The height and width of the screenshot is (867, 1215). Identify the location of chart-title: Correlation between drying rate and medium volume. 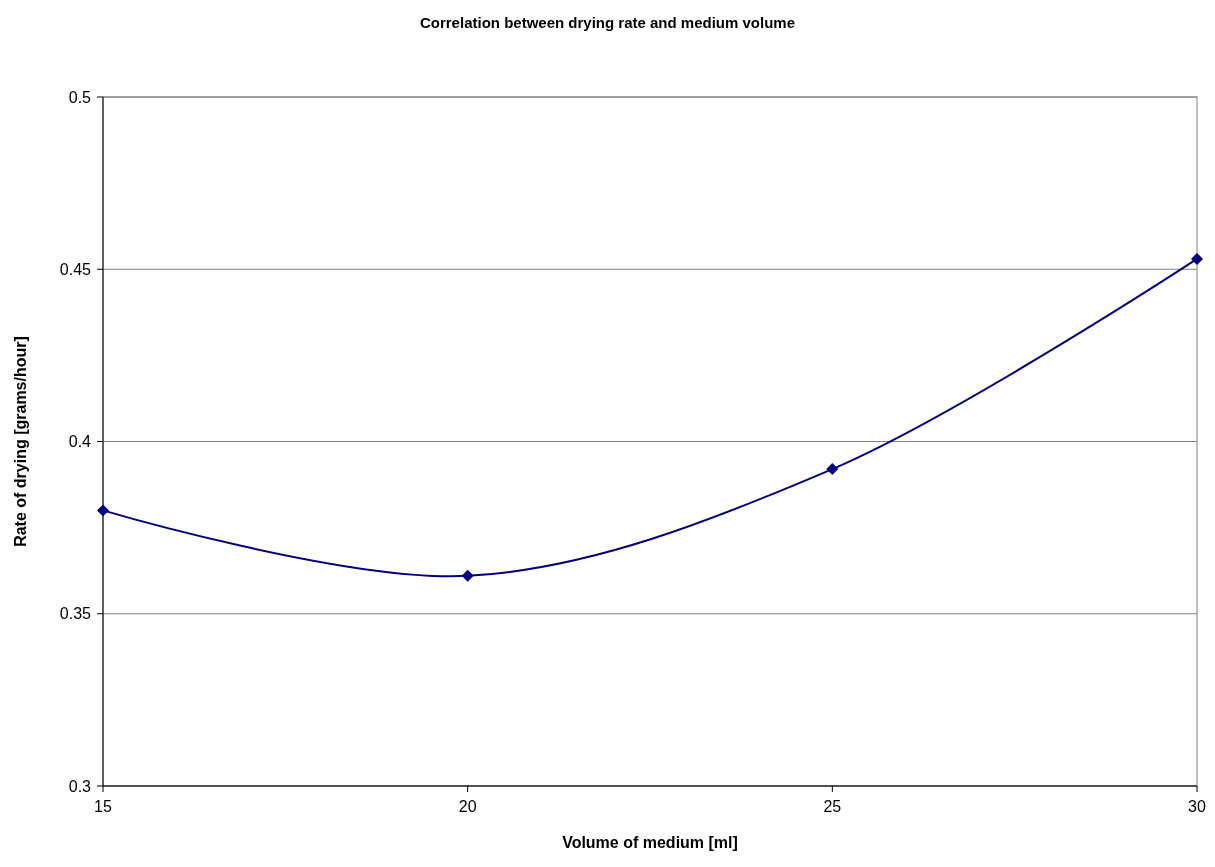
(607, 22).